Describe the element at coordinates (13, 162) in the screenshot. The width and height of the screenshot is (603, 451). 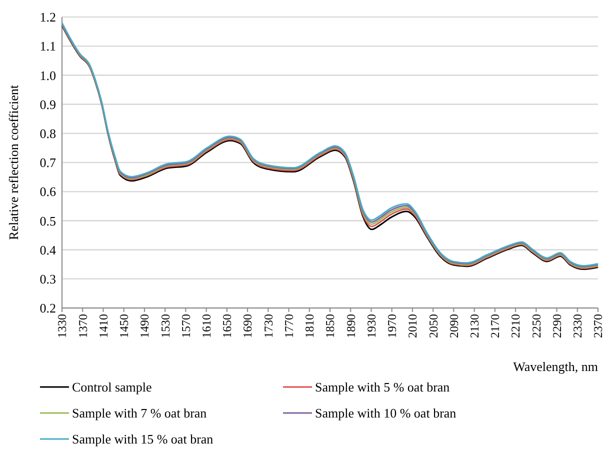
I see `y-axis-title: Relative reflection coefficient` at that location.